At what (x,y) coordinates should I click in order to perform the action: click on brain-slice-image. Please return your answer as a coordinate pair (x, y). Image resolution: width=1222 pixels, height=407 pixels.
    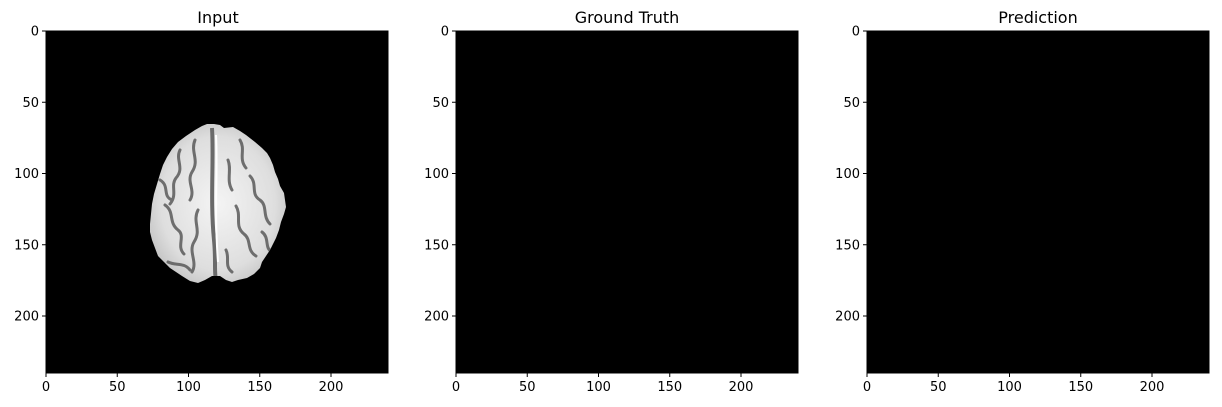
    Looking at the image, I should click on (218, 203).